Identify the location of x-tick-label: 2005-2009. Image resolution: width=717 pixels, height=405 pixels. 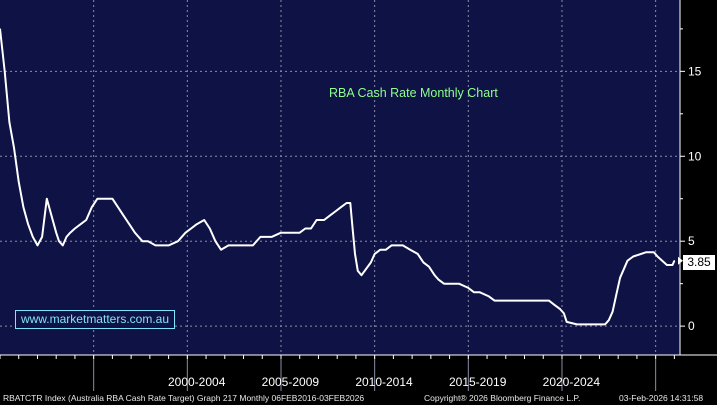
(291, 382).